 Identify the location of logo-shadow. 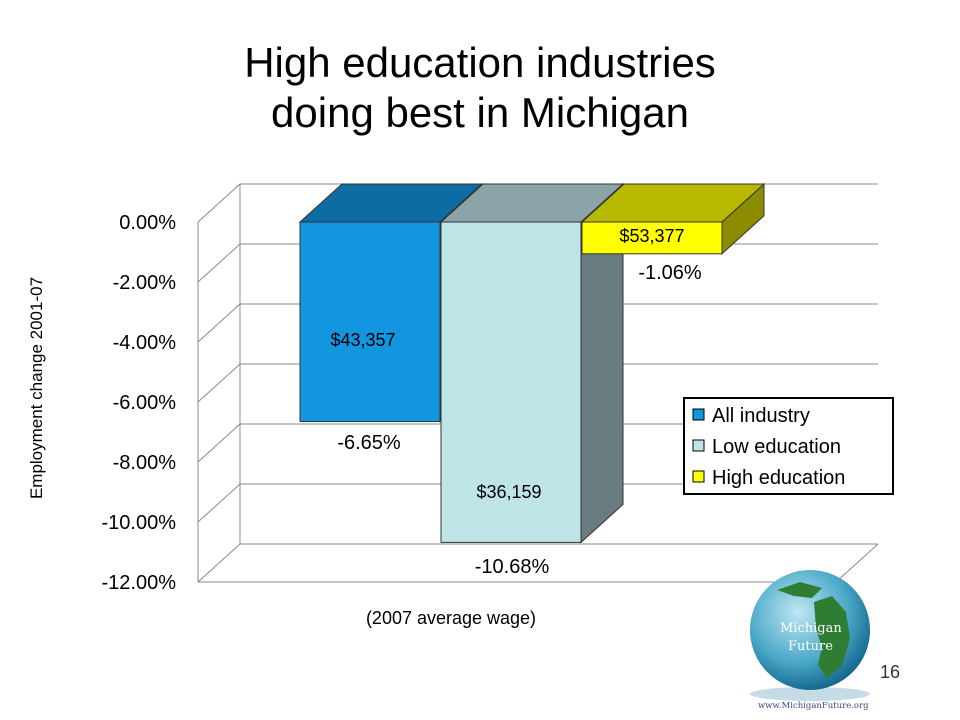
(810, 694).